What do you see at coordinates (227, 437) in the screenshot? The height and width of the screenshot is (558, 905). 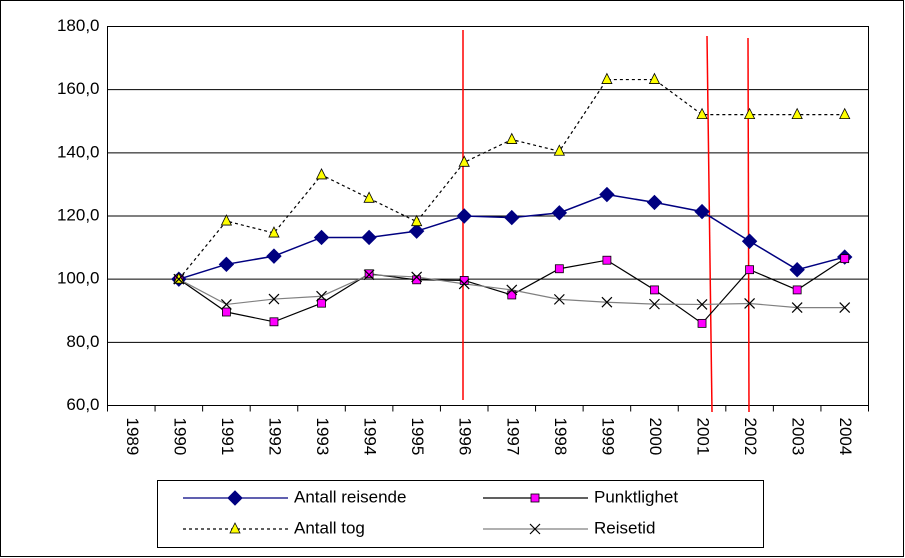 I see `x-tick-label: 1991` at bounding box center [227, 437].